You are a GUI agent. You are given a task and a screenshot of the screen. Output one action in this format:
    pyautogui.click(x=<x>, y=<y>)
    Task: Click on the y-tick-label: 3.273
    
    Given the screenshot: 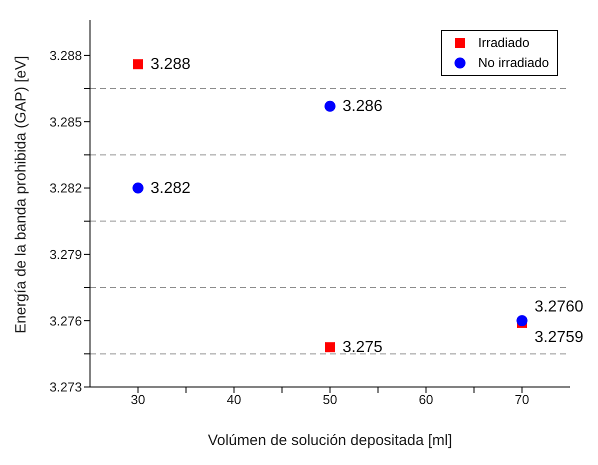 What is the action you would take?
    pyautogui.click(x=65, y=387)
    